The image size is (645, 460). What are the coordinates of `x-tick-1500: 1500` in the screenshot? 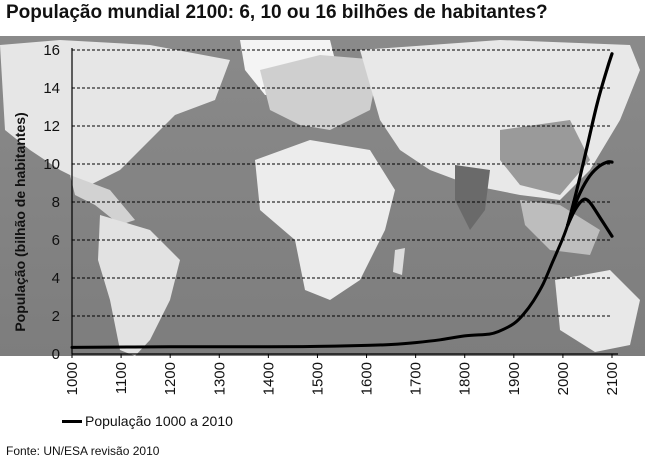 It's located at (317, 378).